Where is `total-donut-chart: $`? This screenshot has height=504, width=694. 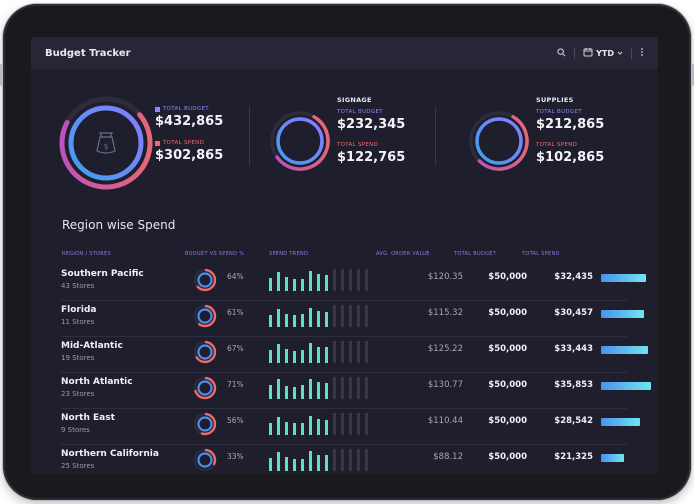
total-donut-chart: $ is located at coordinates (106, 143).